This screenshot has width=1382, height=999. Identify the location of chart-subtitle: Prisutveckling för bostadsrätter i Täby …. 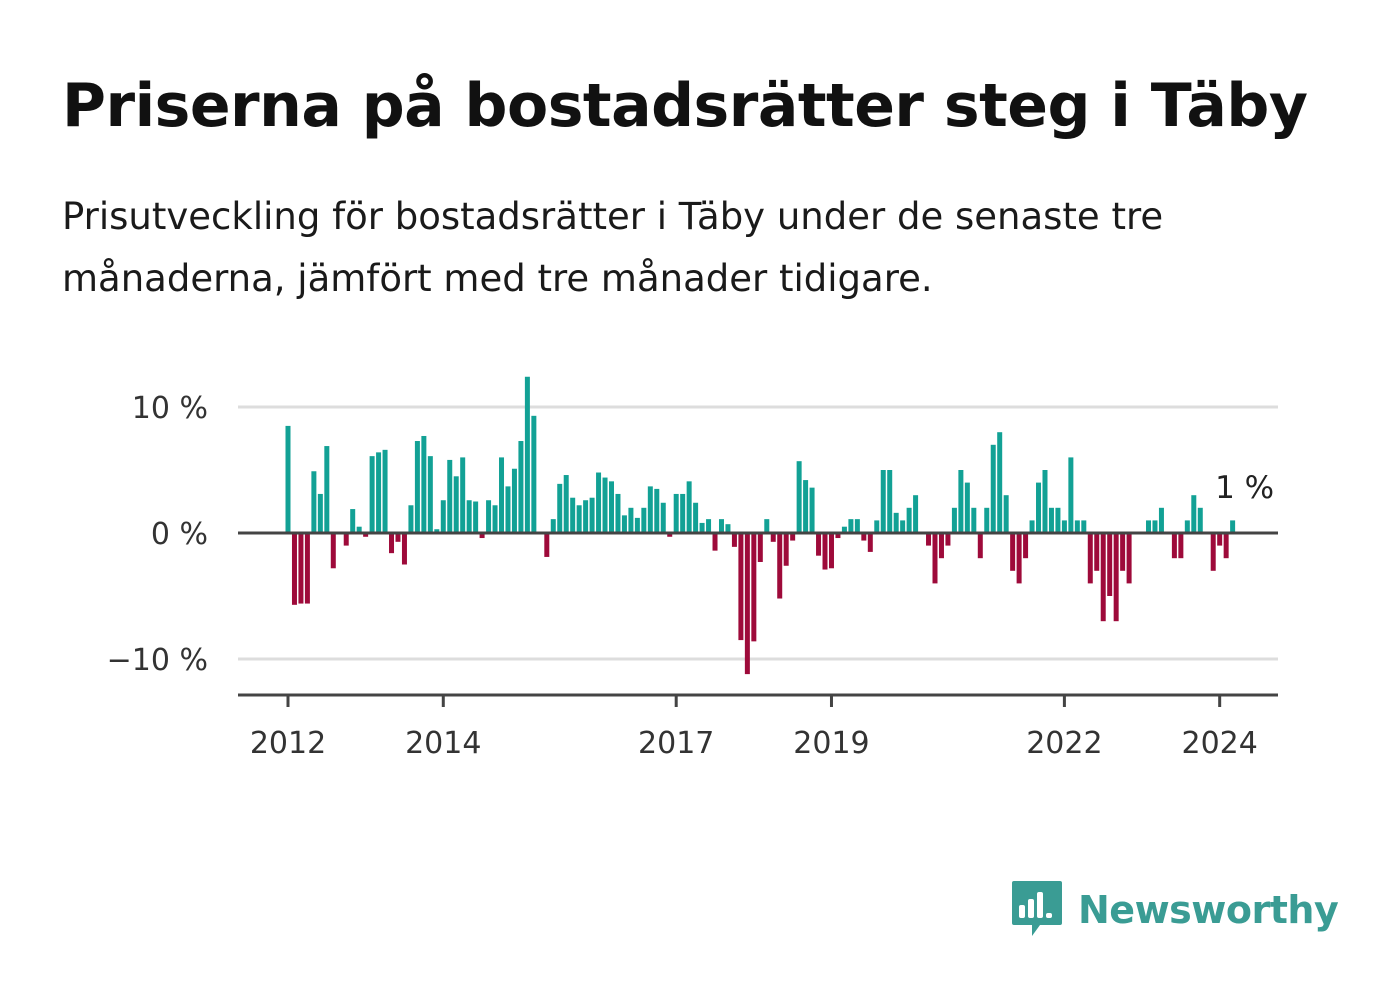
(613, 247).